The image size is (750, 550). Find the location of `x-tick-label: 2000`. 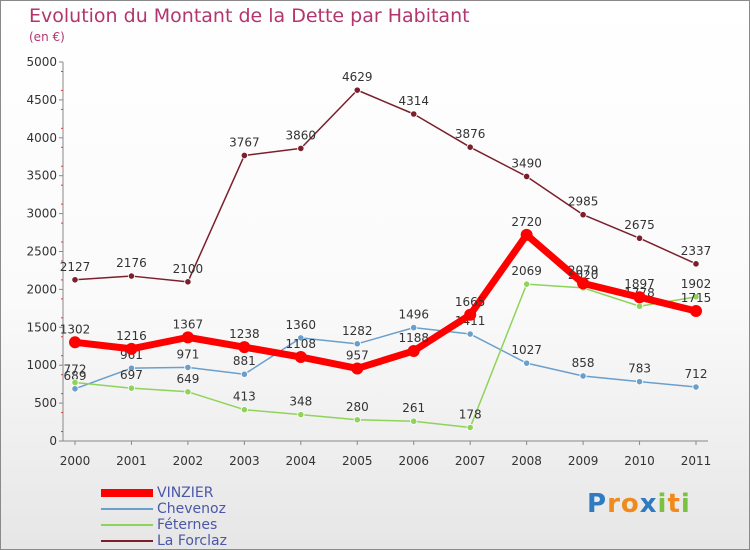

x-tick-label: 2000 is located at coordinates (75, 461).